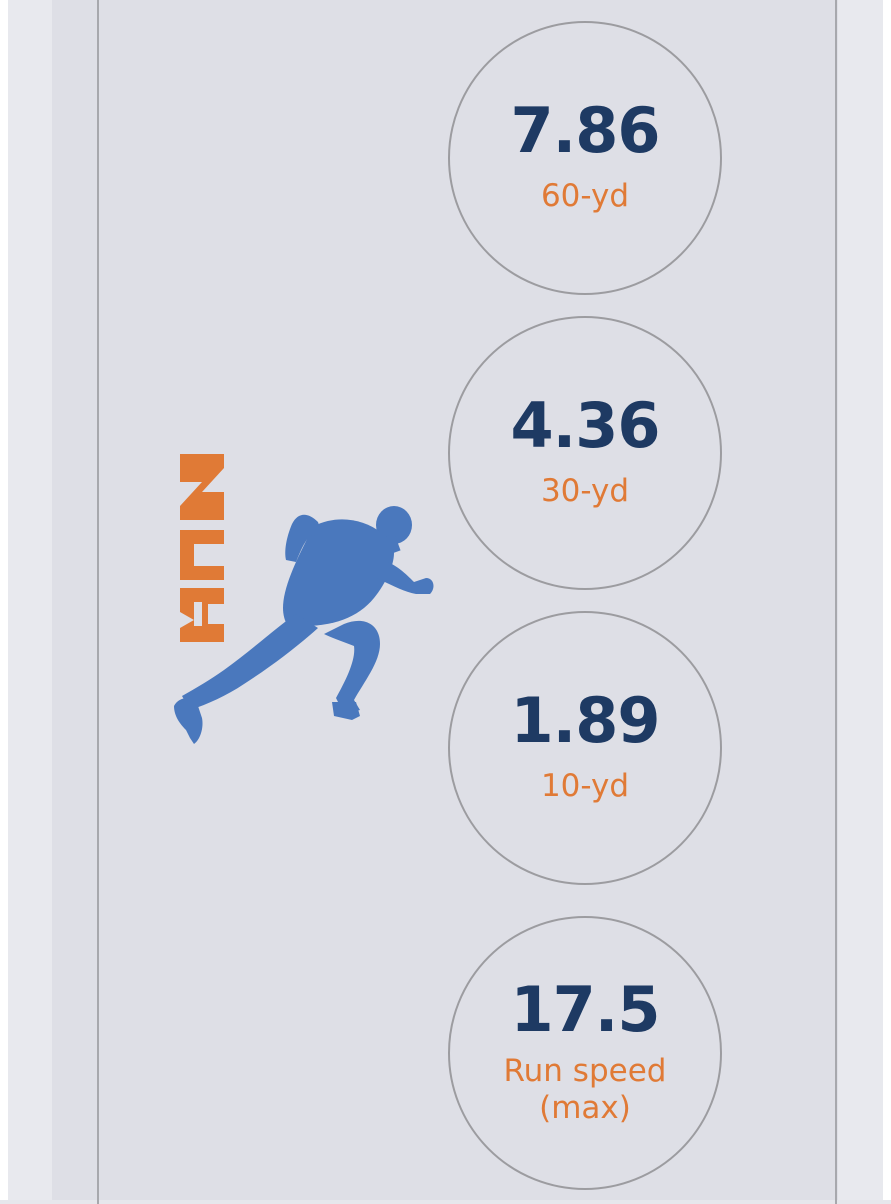  Describe the element at coordinates (202, 548) in the screenshot. I see `run-wordmark` at that location.